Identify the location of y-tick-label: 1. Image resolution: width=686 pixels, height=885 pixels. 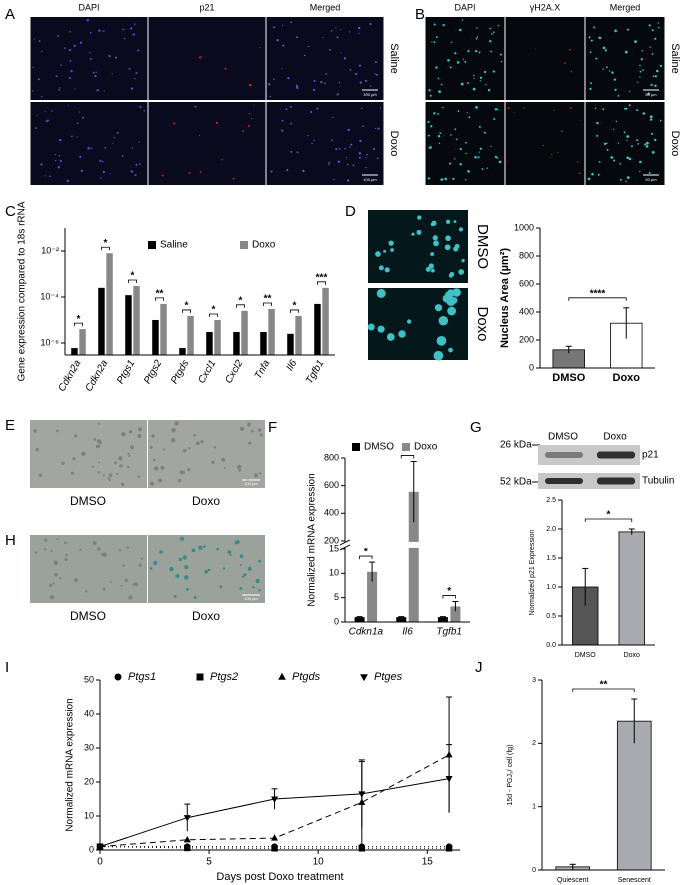
(534, 807).